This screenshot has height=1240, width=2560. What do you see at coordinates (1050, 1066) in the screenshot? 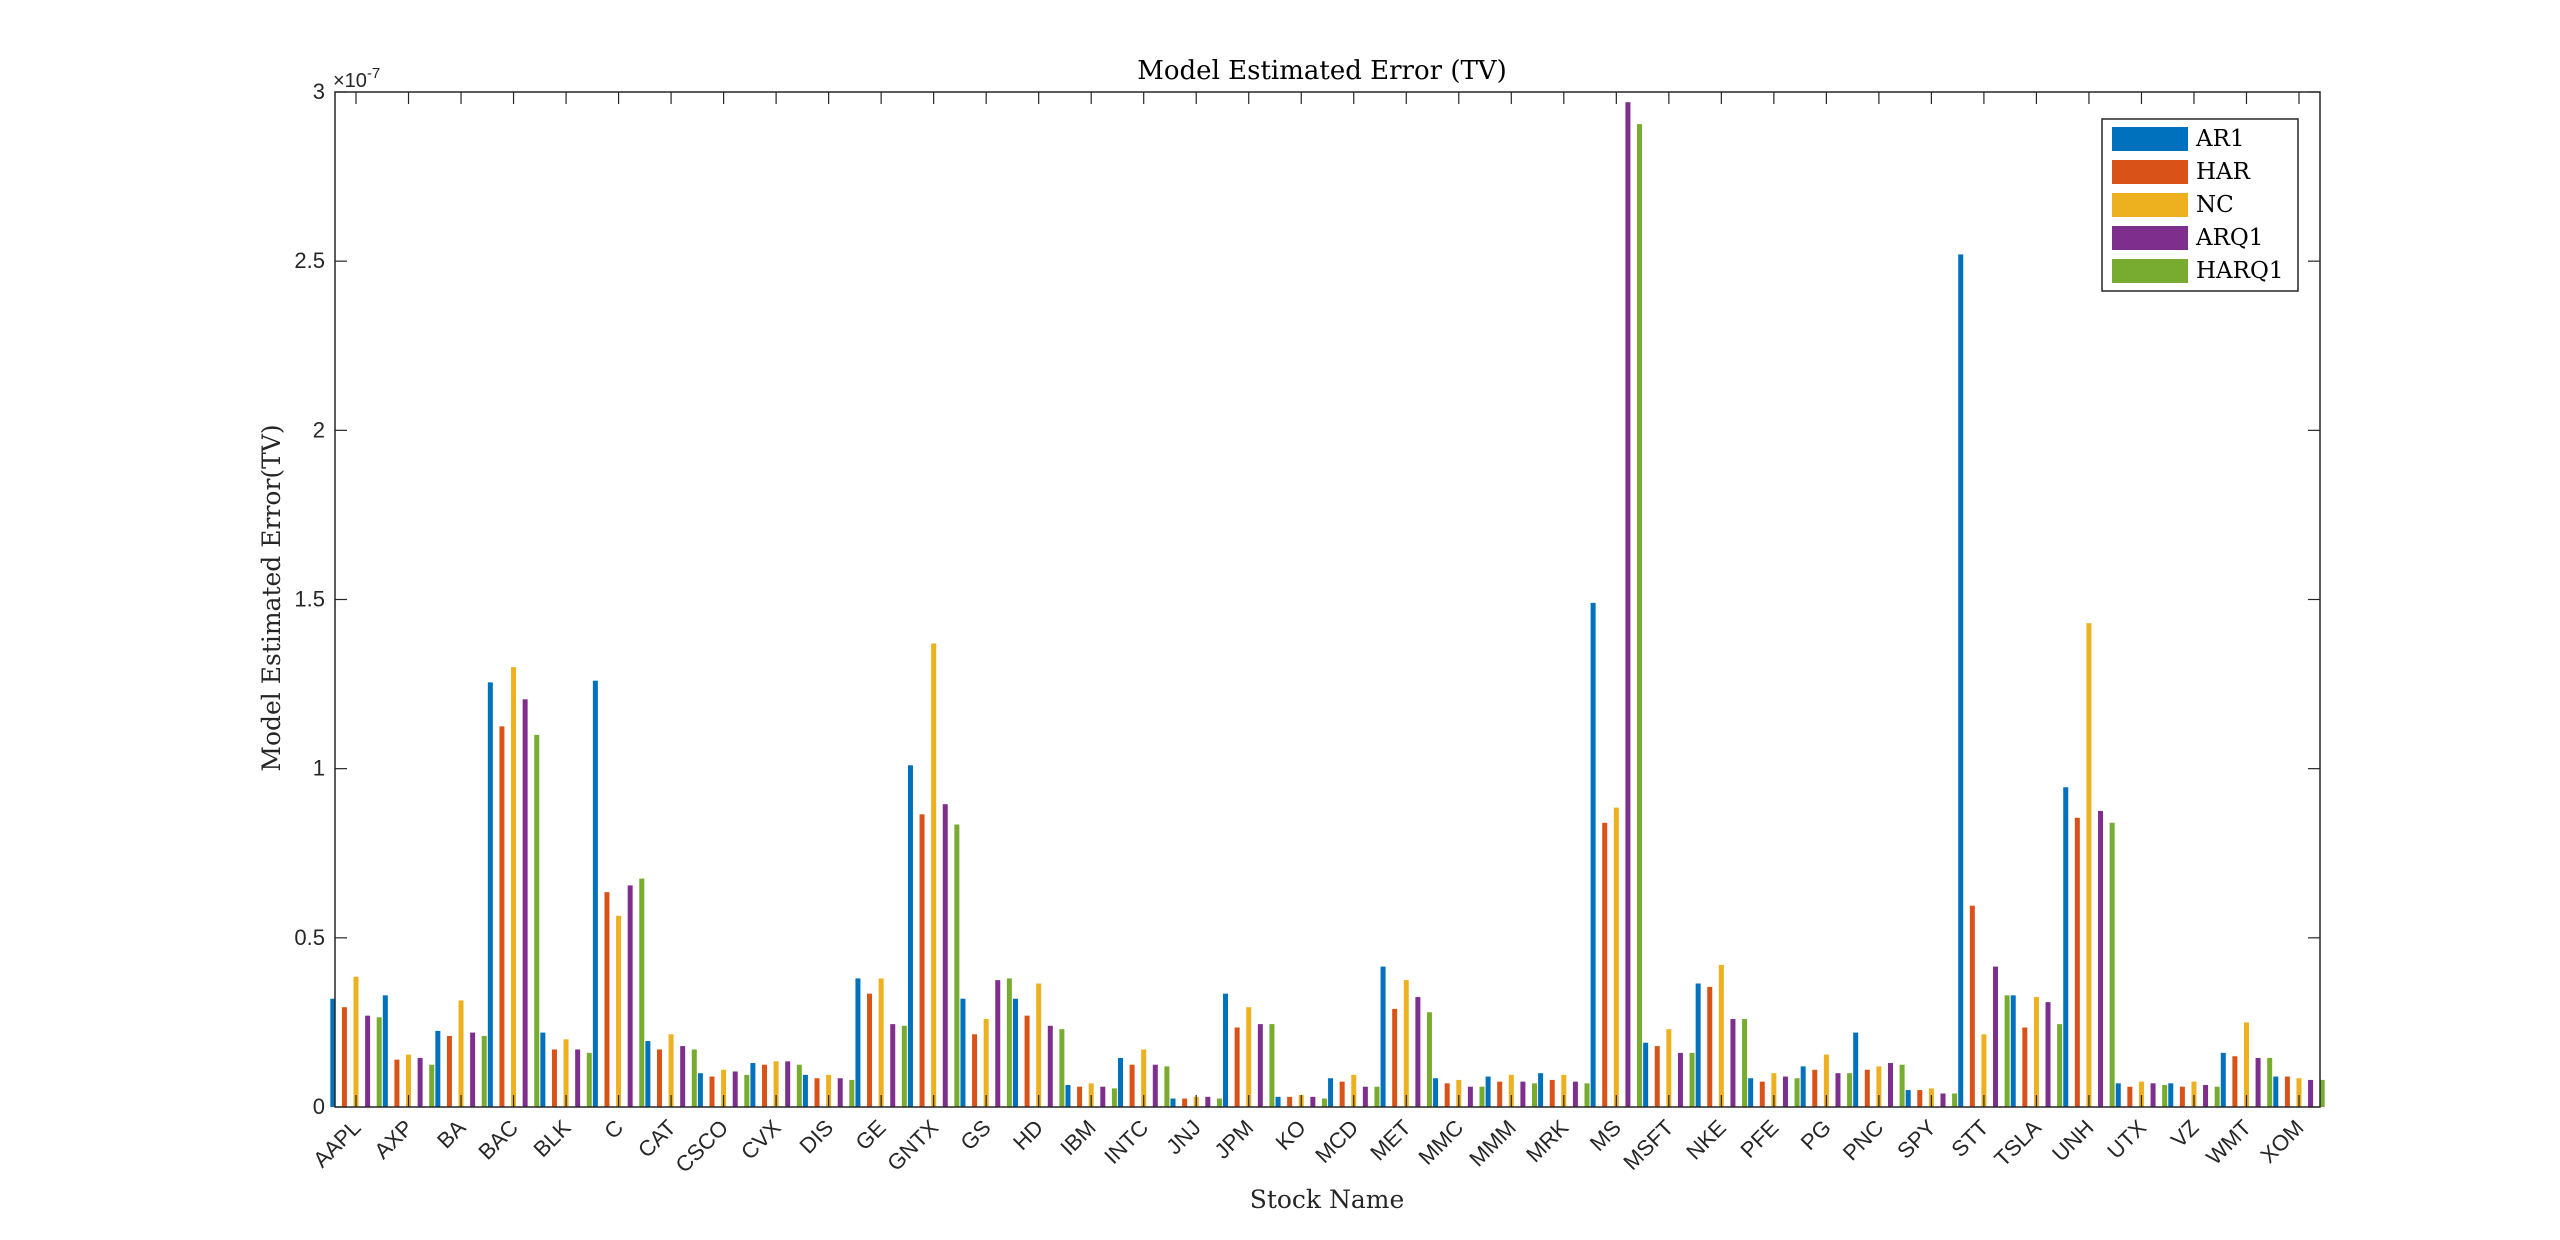
I see `bar-hd-arq1` at bounding box center [1050, 1066].